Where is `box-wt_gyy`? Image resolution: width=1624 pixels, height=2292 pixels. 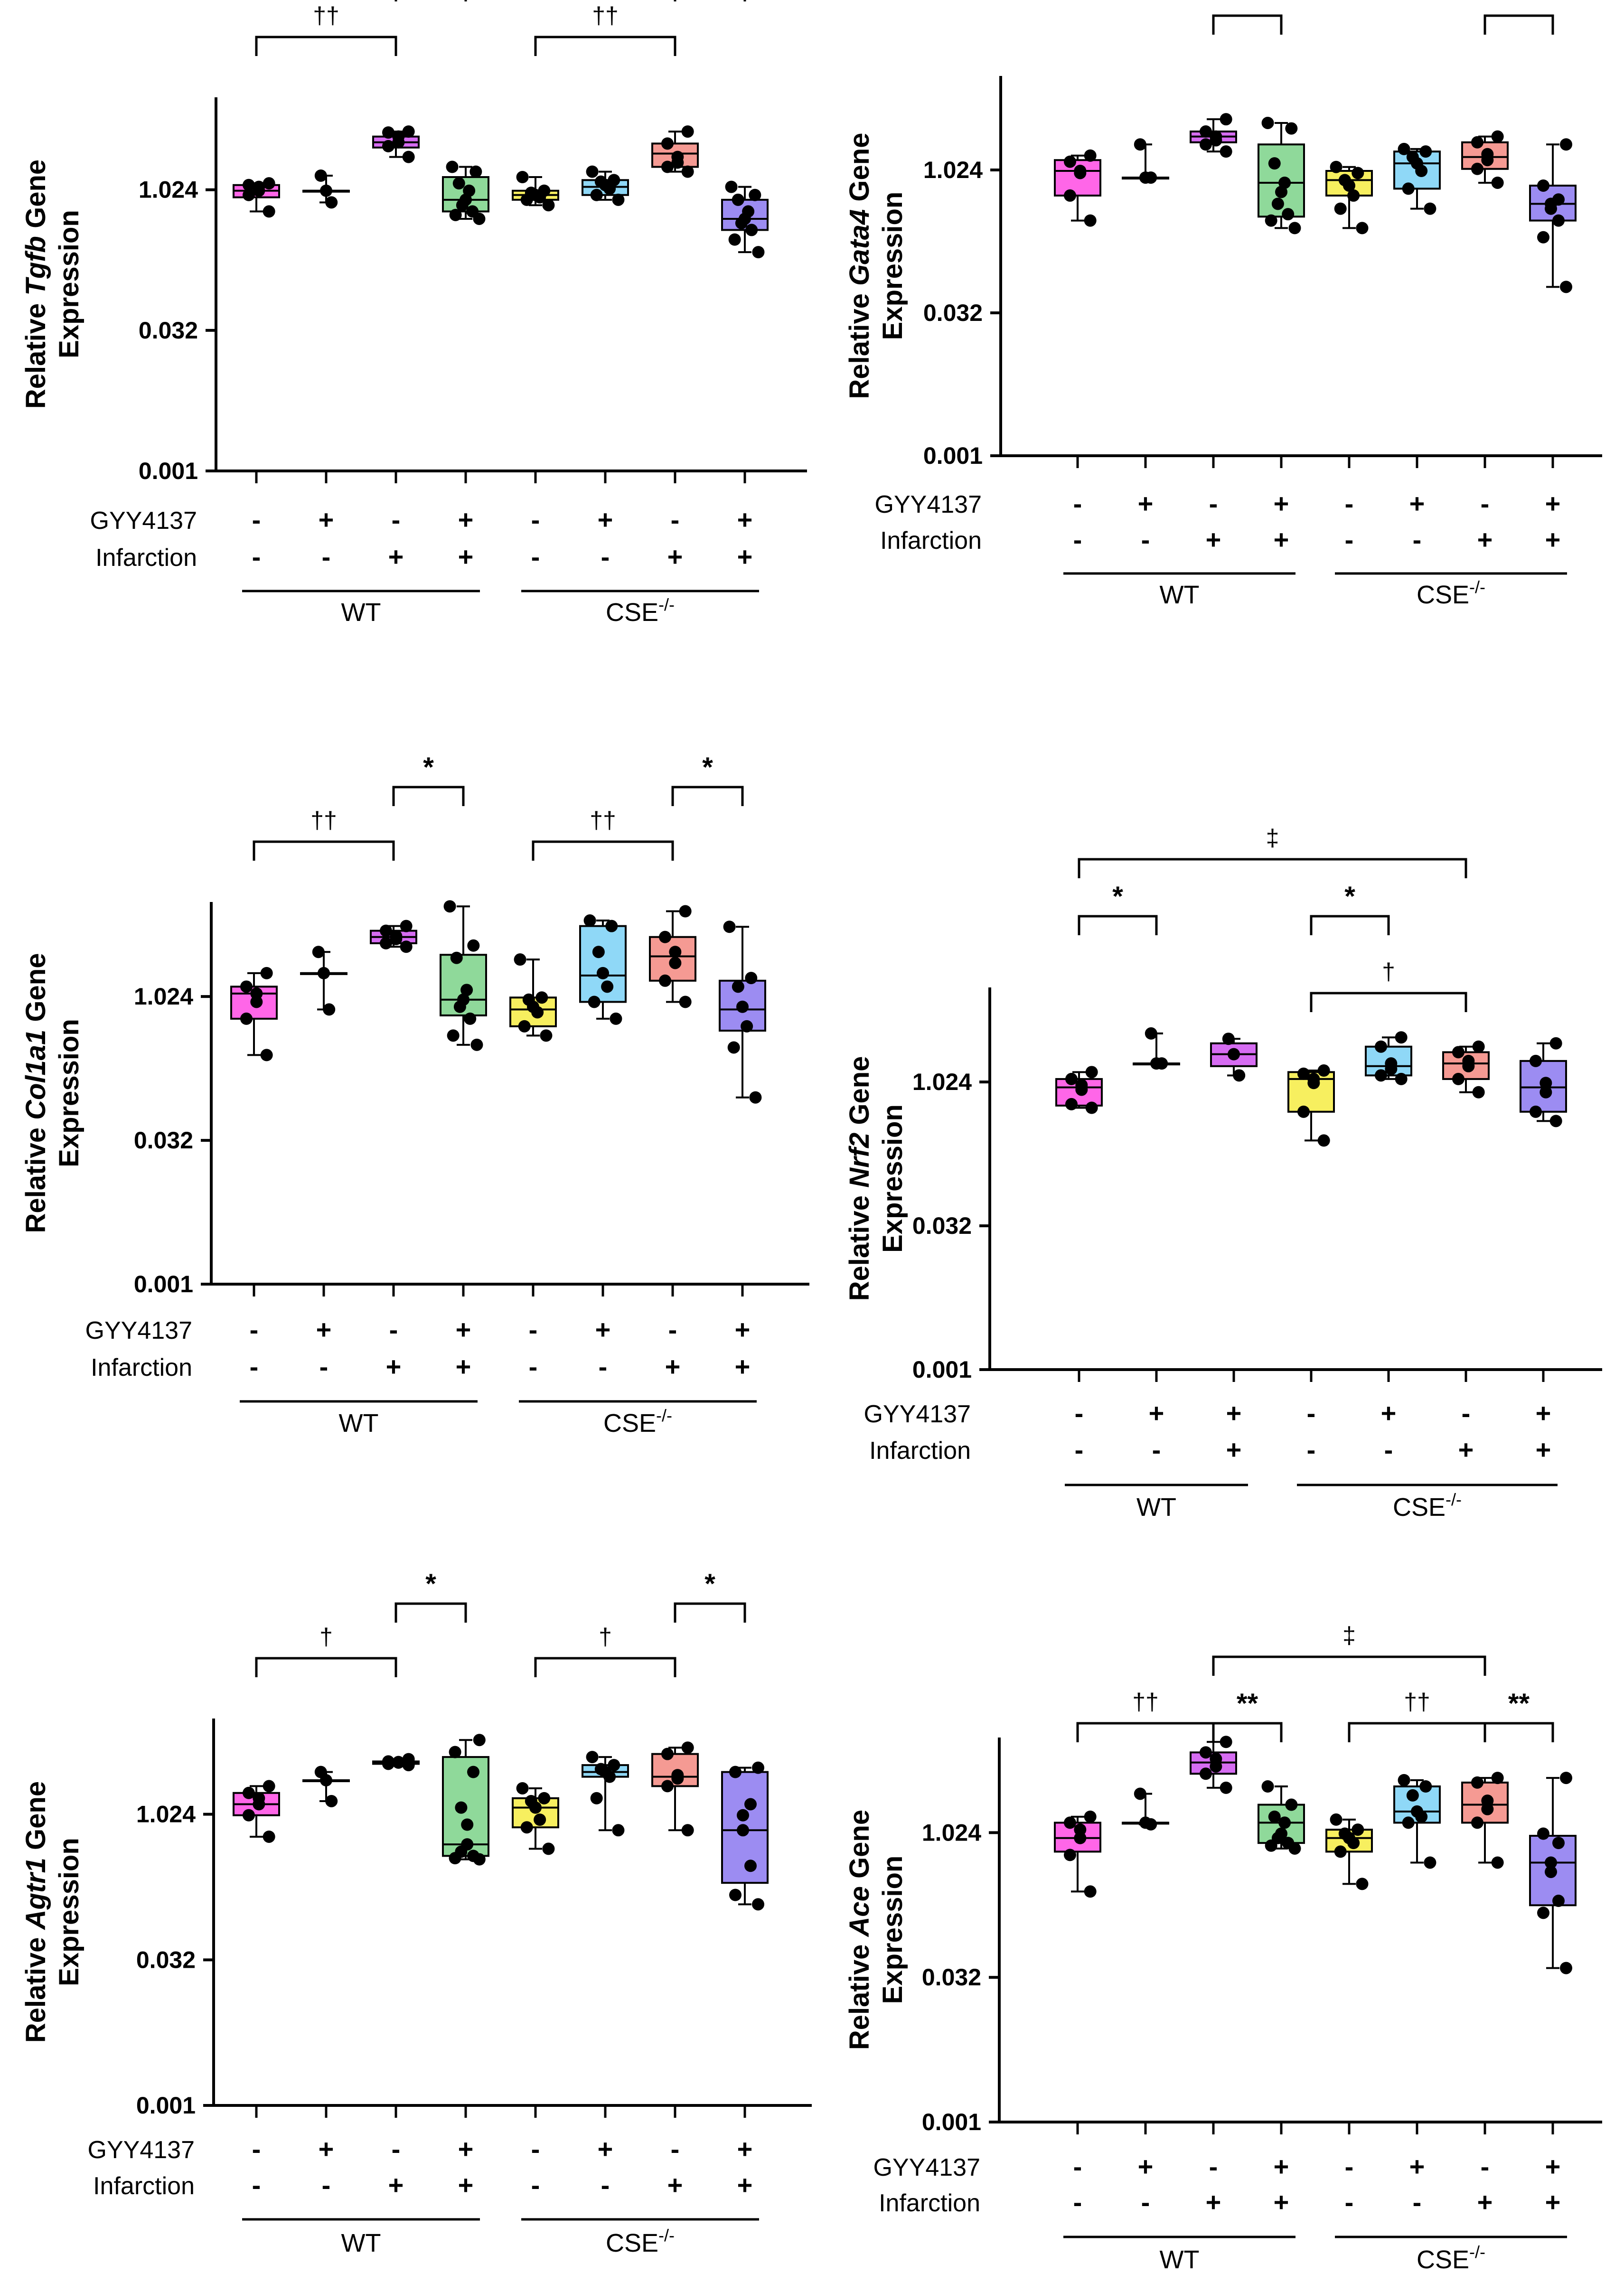 box-wt_gyy is located at coordinates (326, 1786).